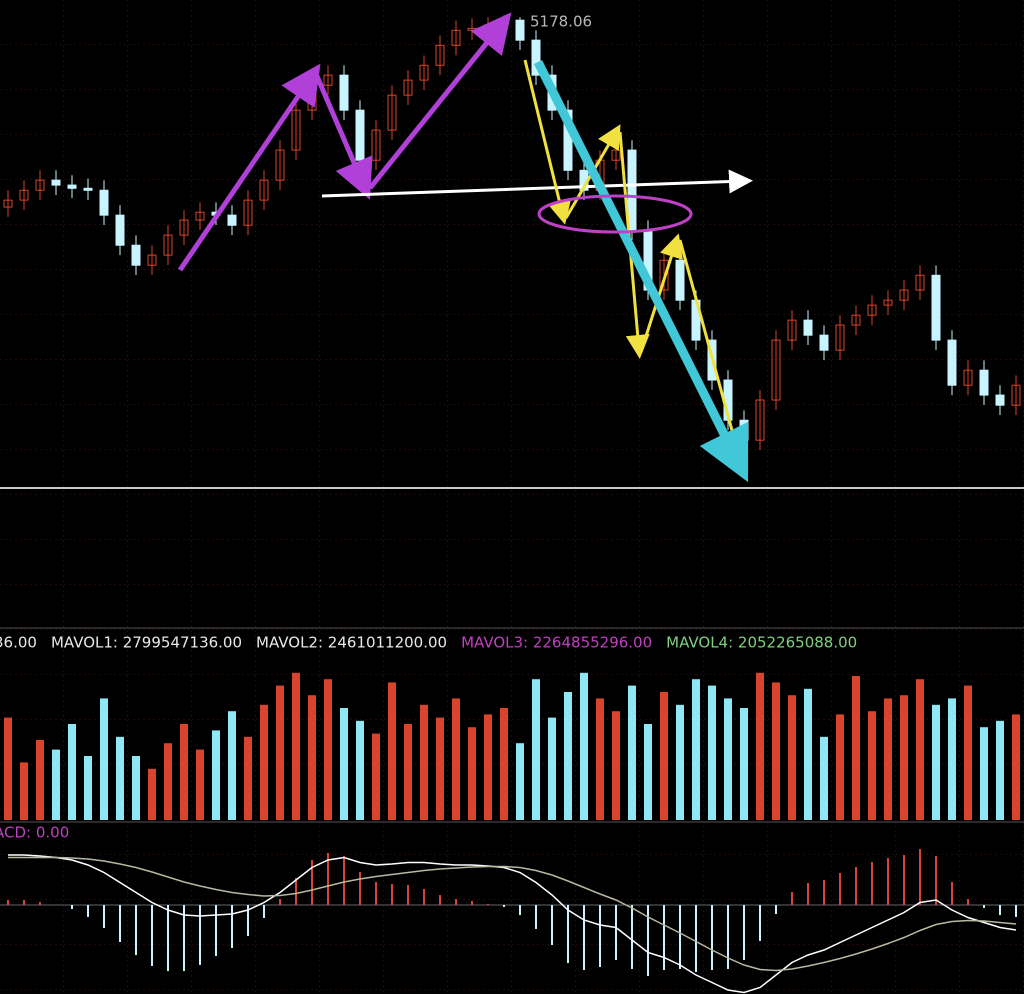  What do you see at coordinates (18, 643) in the screenshot?
I see `volume-label: 36.00` at bounding box center [18, 643].